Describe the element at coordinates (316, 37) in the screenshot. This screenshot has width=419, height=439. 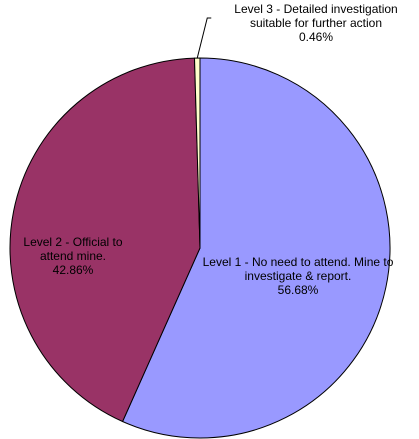
I see `slice-value: 0.46%` at that location.